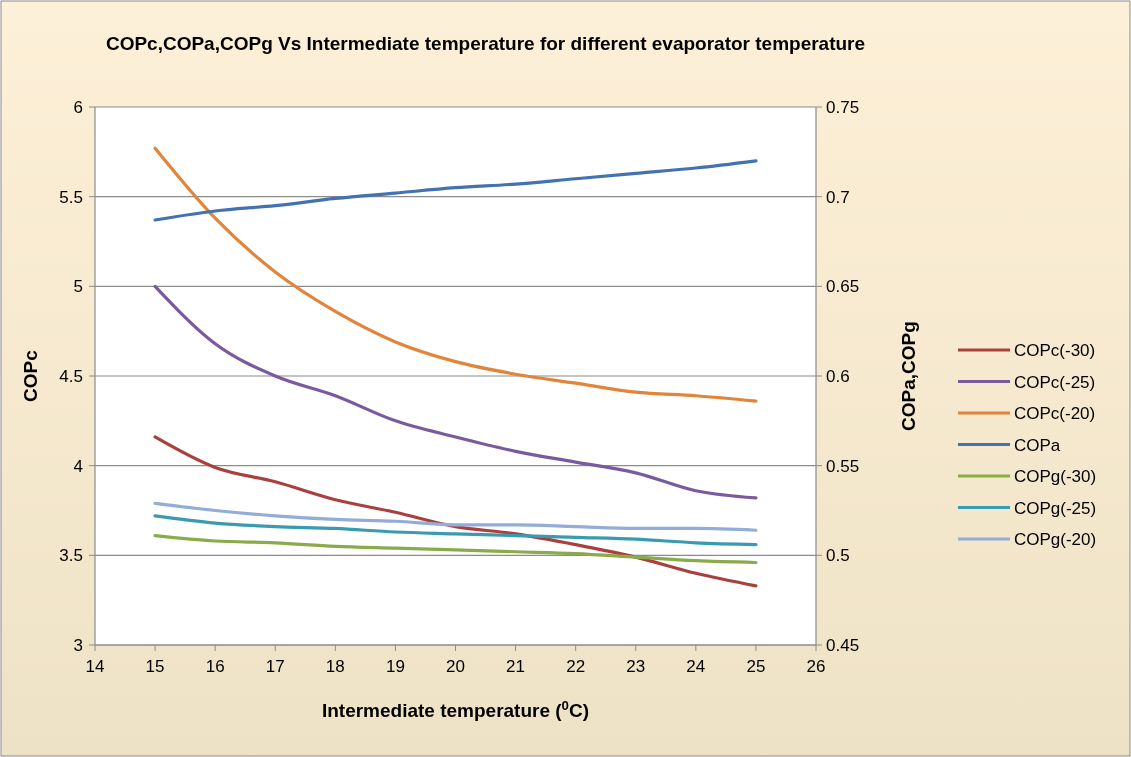 Image resolution: width=1131 pixels, height=757 pixels. What do you see at coordinates (78, 107) in the screenshot?
I see `y-tick-label: 6` at bounding box center [78, 107].